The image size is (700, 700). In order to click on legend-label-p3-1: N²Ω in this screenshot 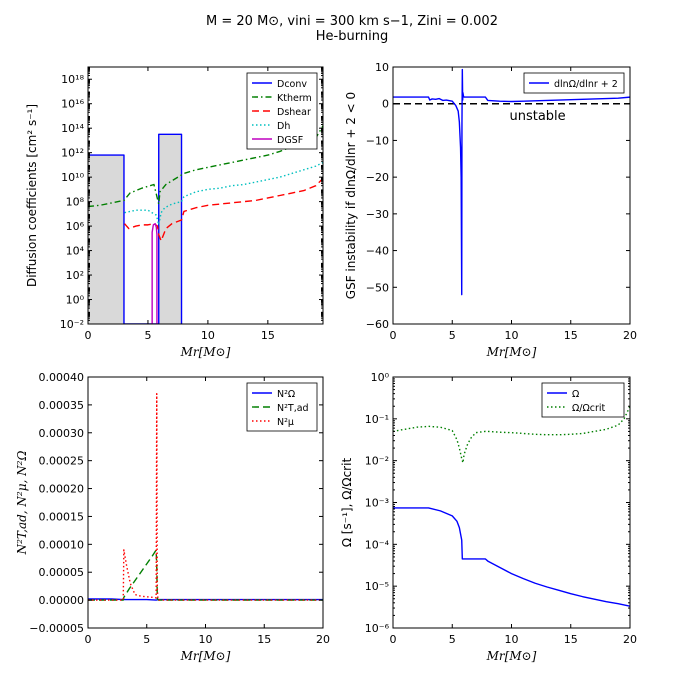, I will do `click(286, 394)`.